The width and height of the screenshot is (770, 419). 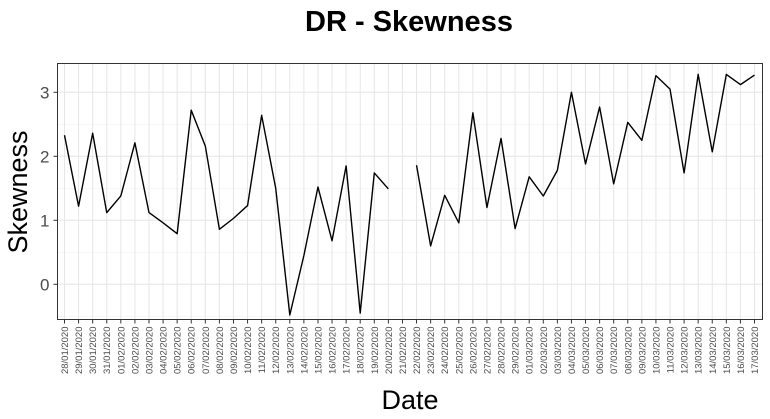 What do you see at coordinates (135, 351) in the screenshot?
I see `x-tick-label: 02/02/2020` at bounding box center [135, 351].